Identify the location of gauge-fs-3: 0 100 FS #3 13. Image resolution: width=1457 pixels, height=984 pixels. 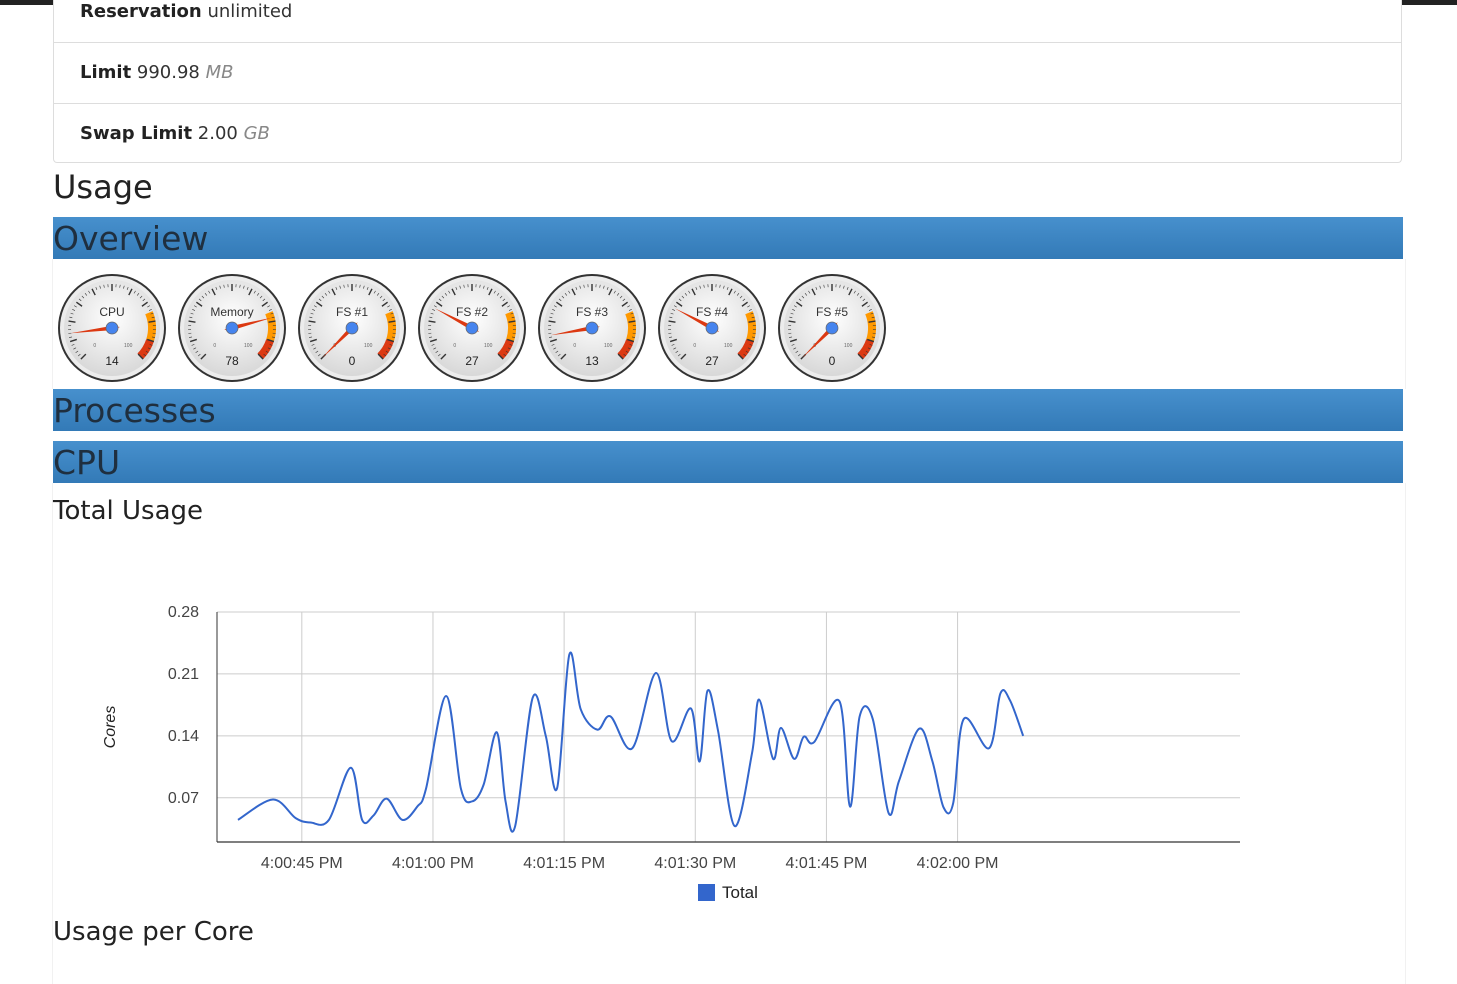
(592, 328).